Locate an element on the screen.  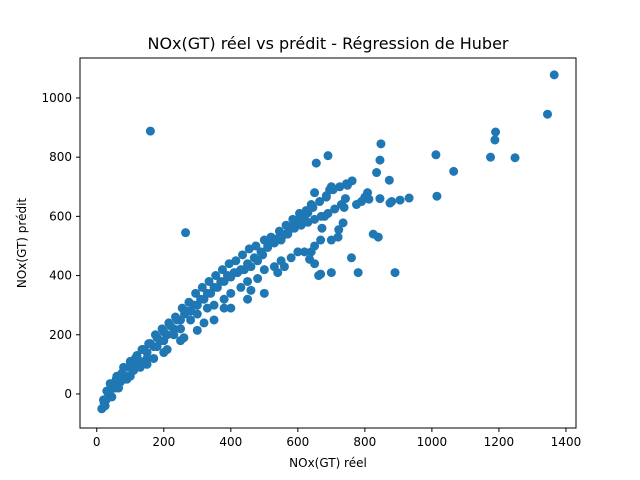
x-tick-label: 1200 is located at coordinates (499, 442).